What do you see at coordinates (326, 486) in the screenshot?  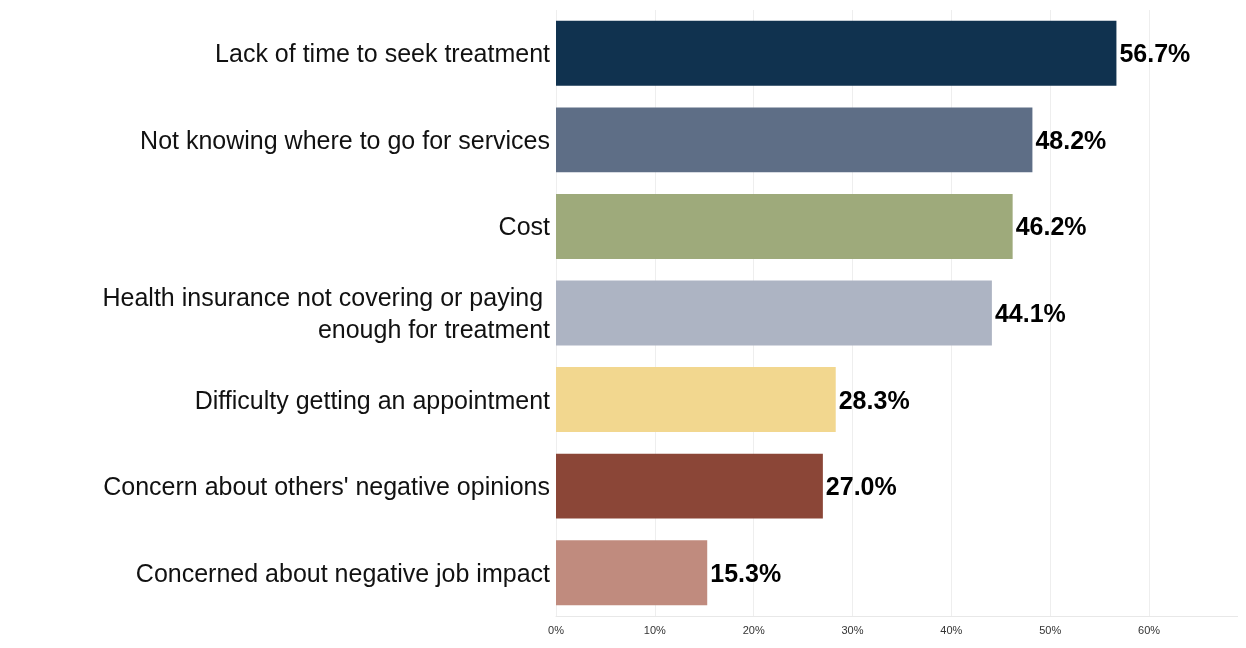 I see `y-tick-label: Concern about others' negative opinions` at bounding box center [326, 486].